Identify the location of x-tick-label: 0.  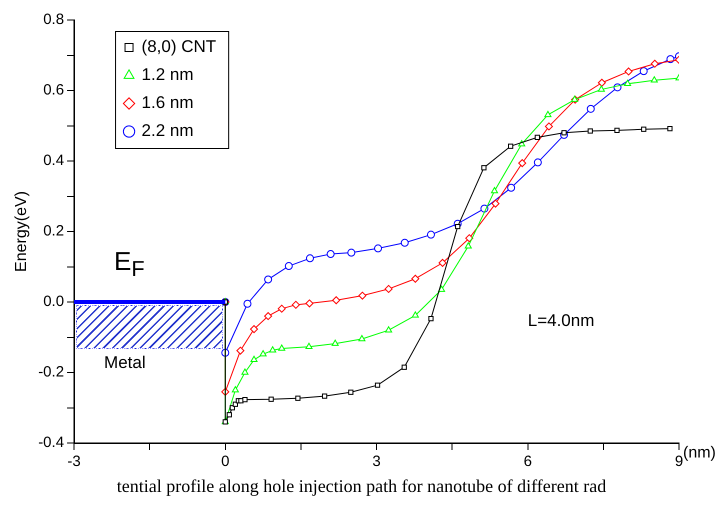
(225, 461).